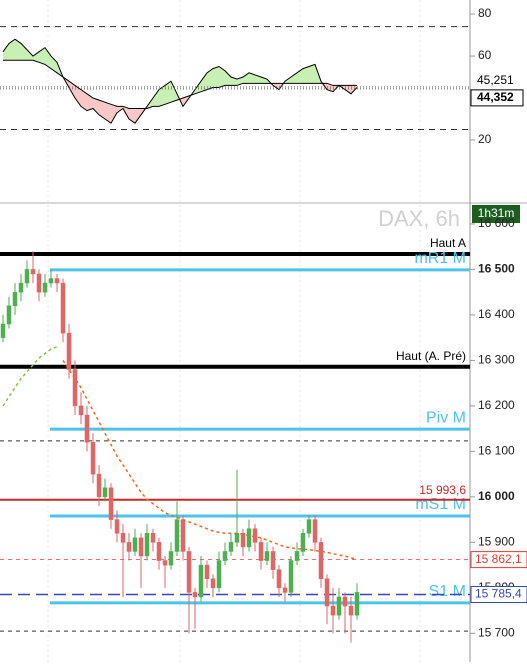 This screenshot has width=527, height=667. What do you see at coordinates (496, 360) in the screenshot?
I see `y-tick-label: 16 300` at bounding box center [496, 360].